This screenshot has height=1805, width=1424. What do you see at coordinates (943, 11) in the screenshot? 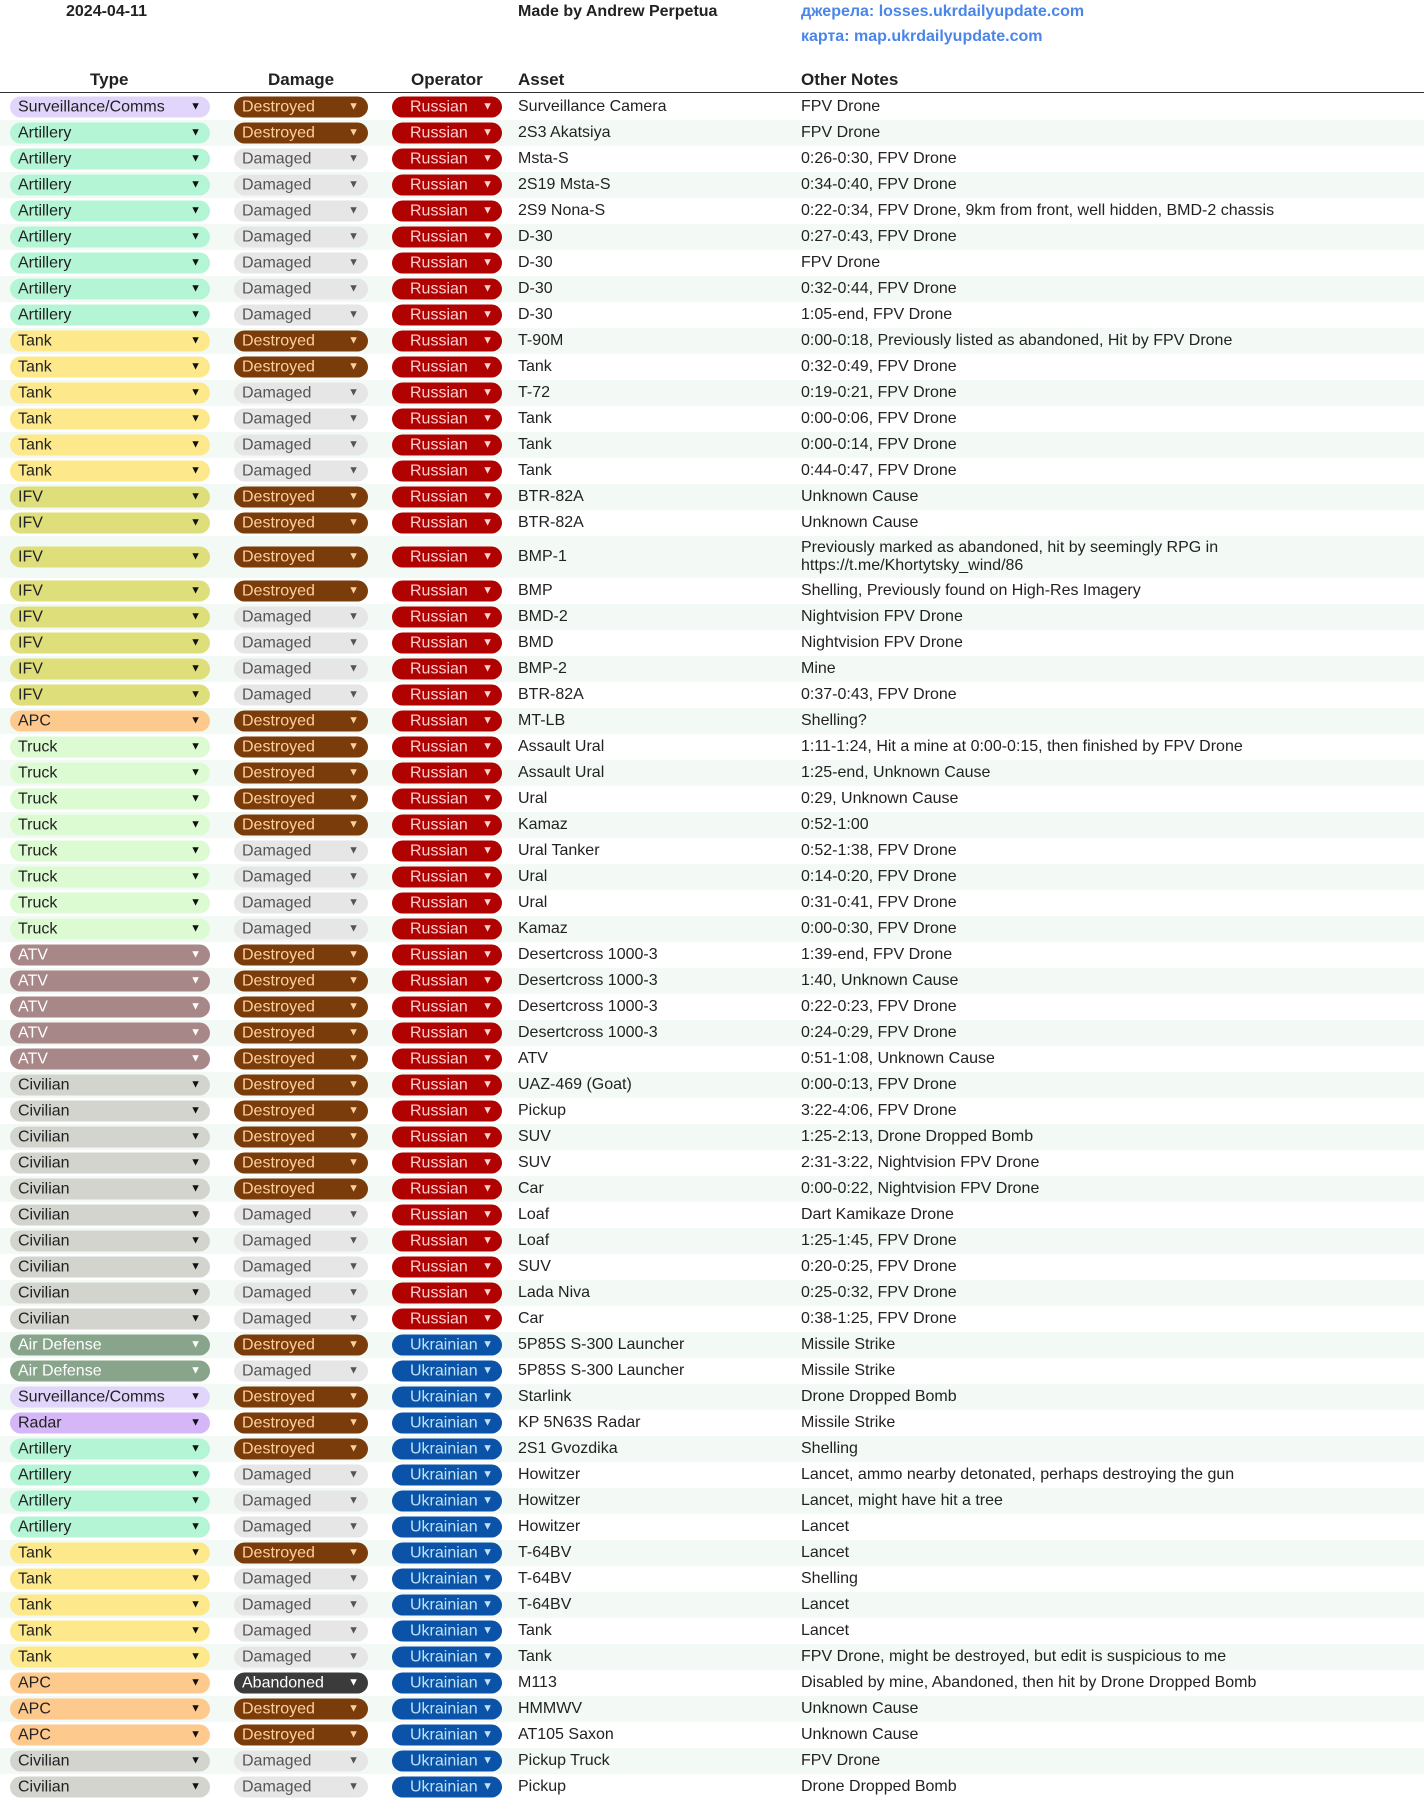
I see `sources-link: джерела: losses.ukrdailyupdate.com` at bounding box center [943, 11].